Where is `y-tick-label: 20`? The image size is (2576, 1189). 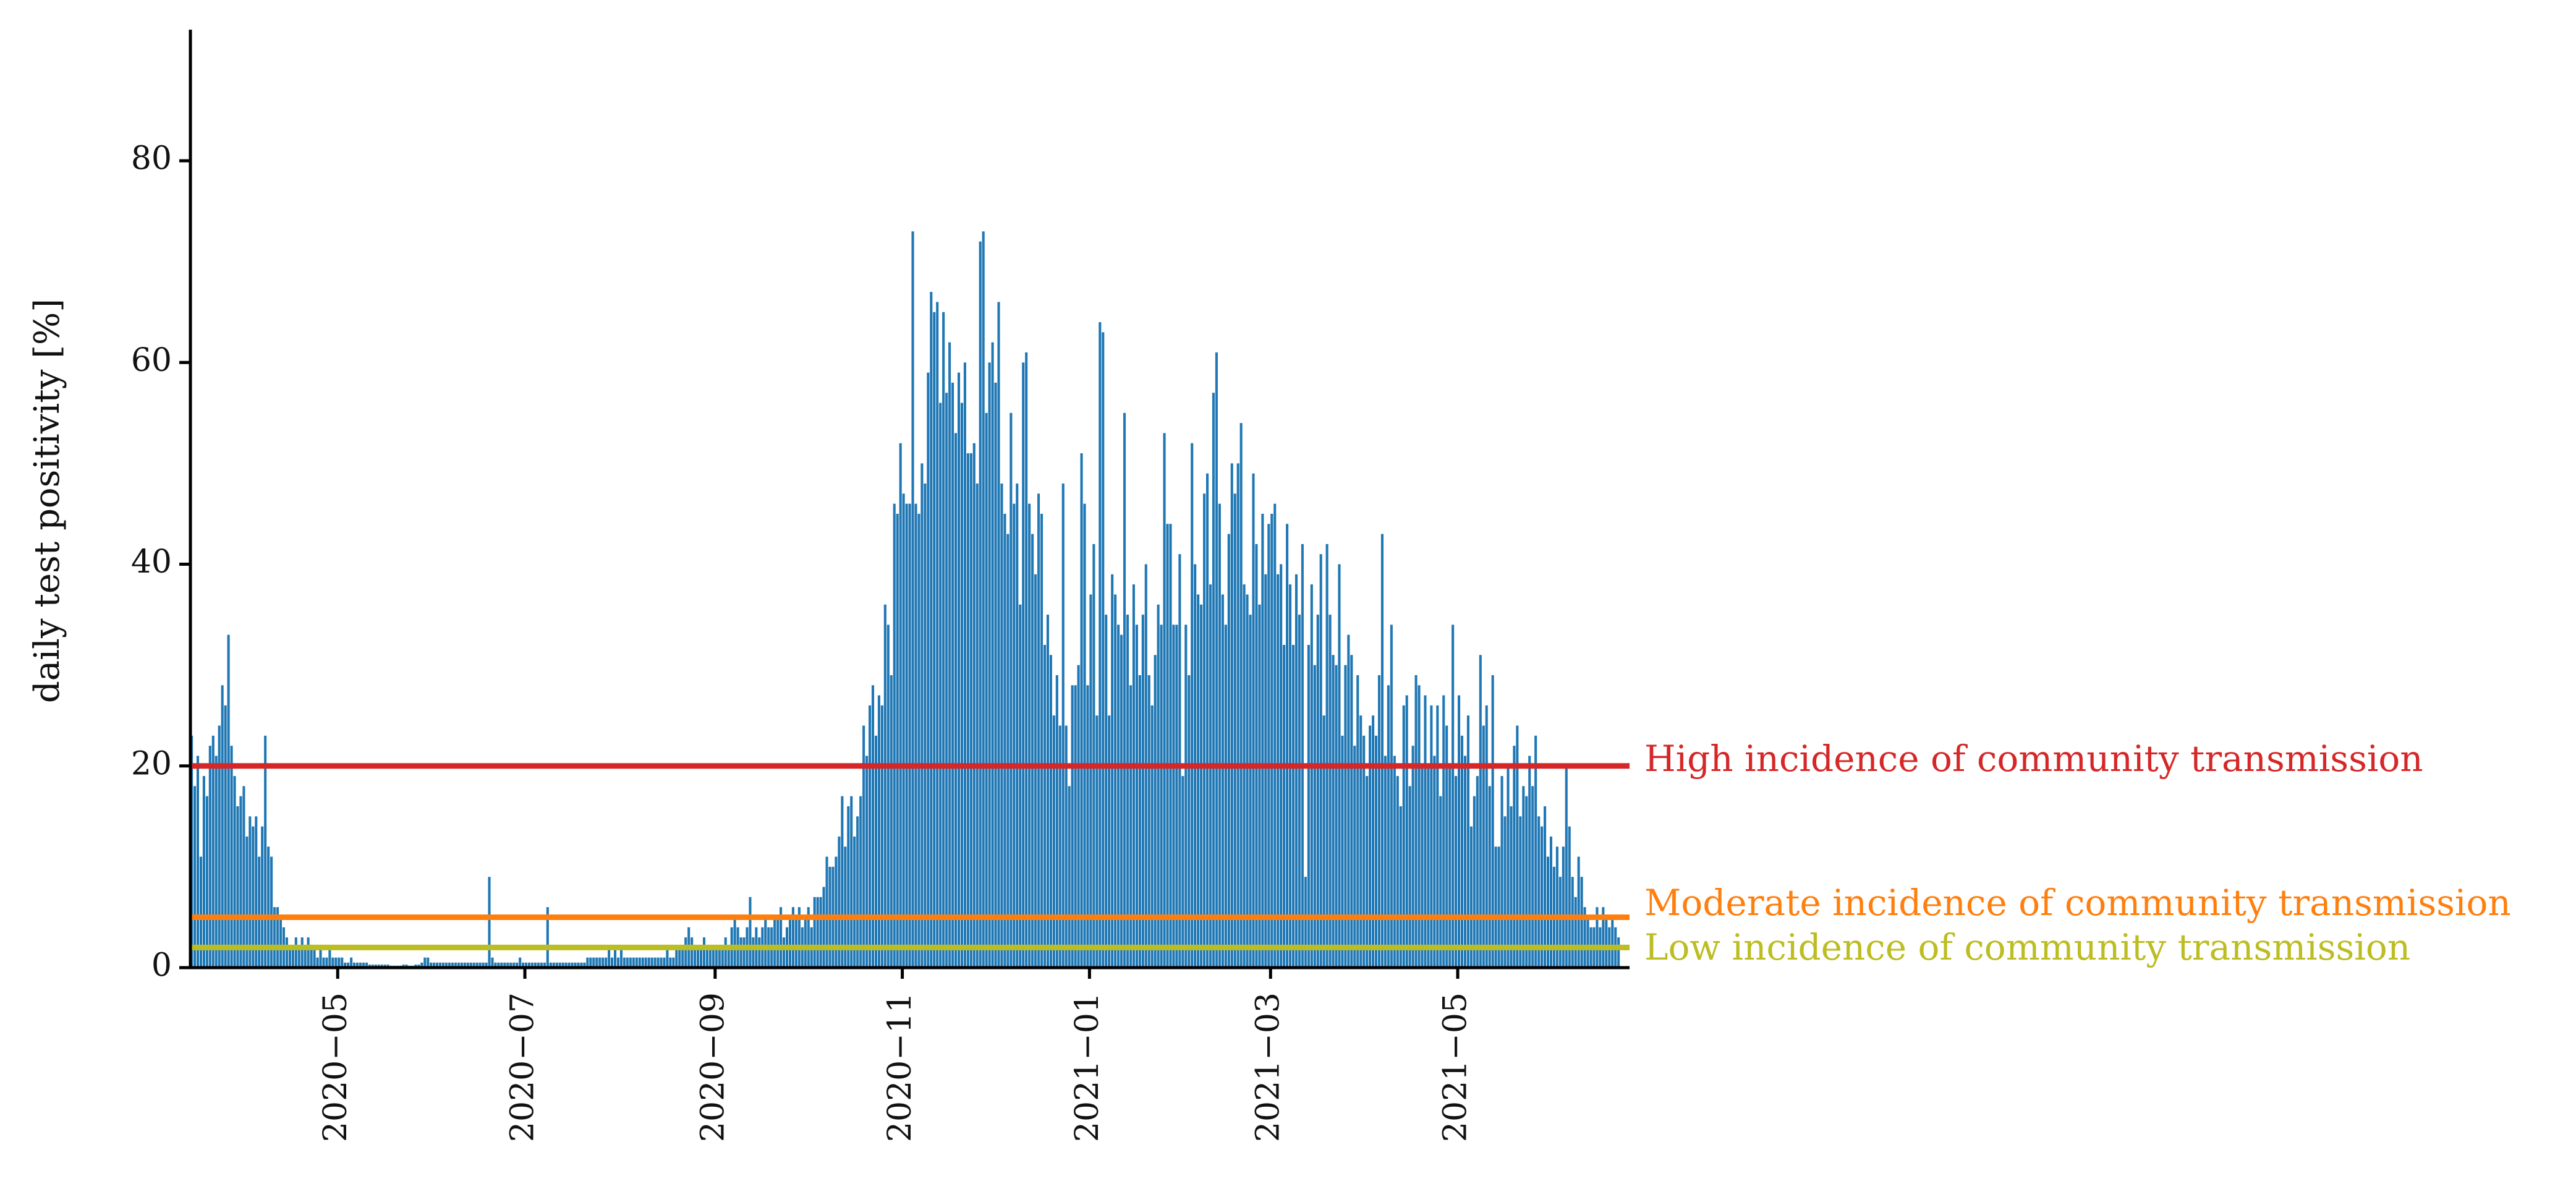 y-tick-label: 20 is located at coordinates (151, 763).